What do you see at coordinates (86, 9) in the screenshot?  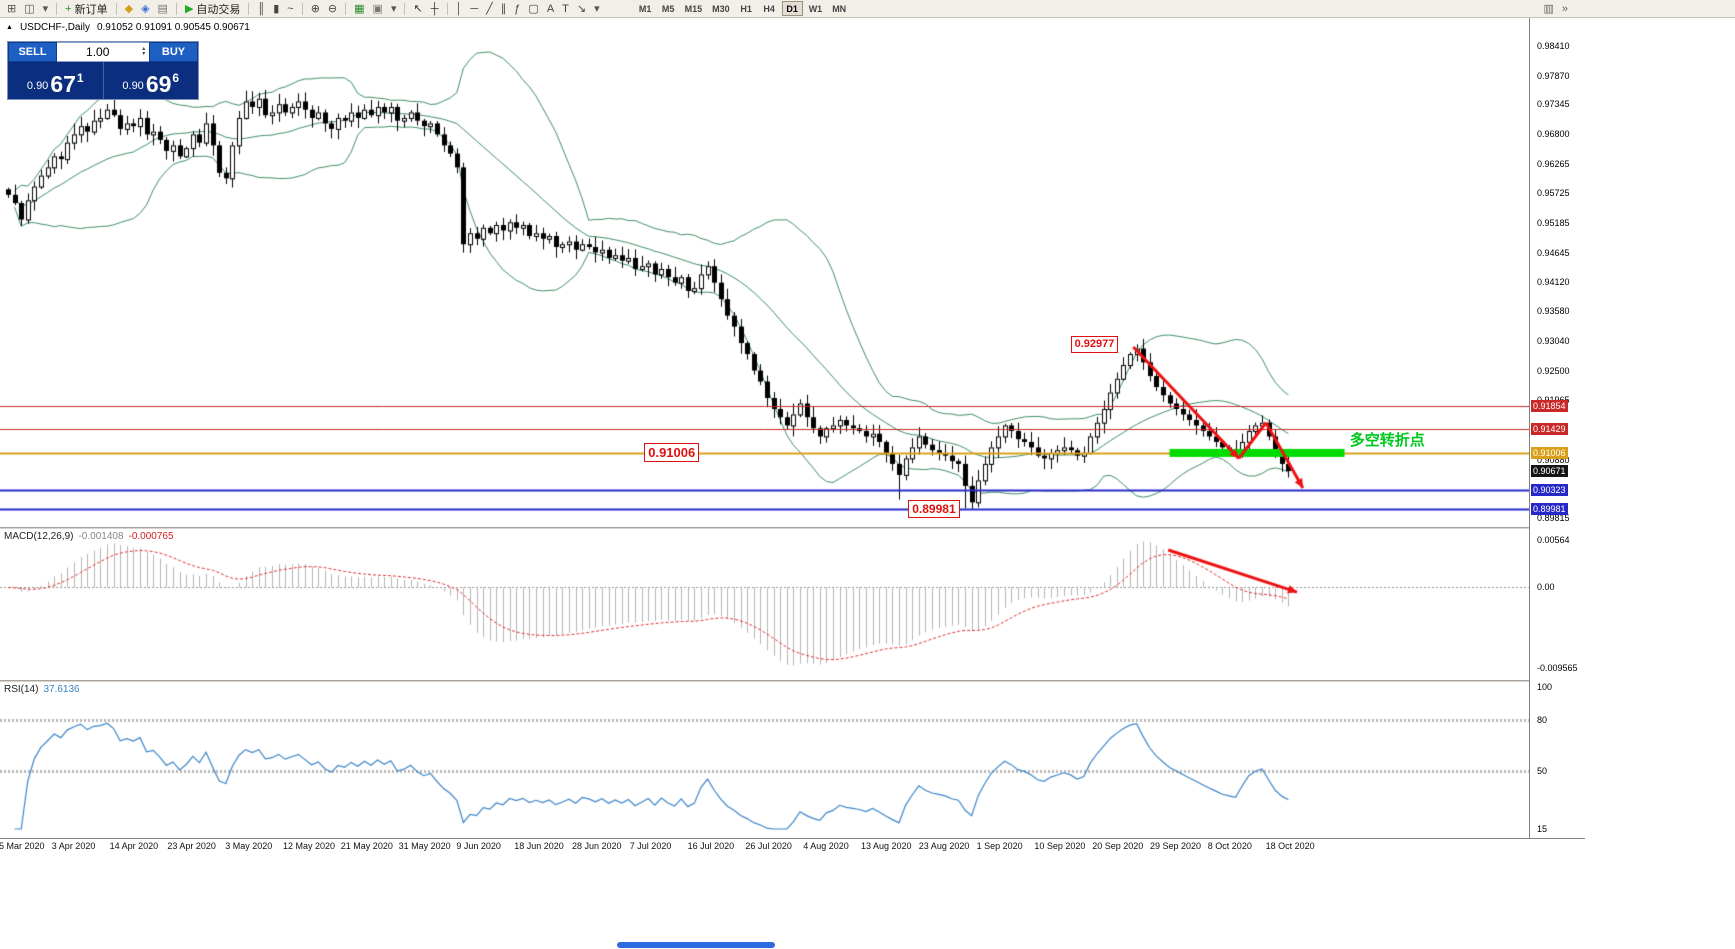 I see `new-order-button: + 新订单` at bounding box center [86, 9].